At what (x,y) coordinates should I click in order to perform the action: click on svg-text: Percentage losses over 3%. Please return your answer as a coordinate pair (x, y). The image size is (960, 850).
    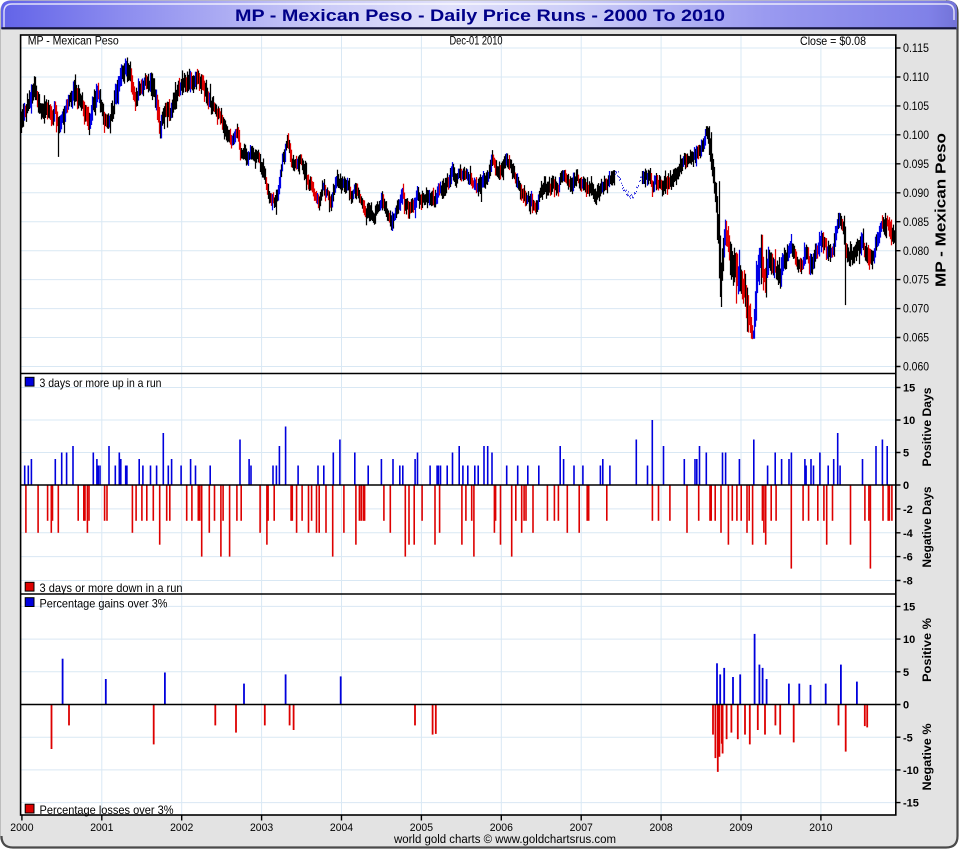
    Looking at the image, I should click on (107, 810).